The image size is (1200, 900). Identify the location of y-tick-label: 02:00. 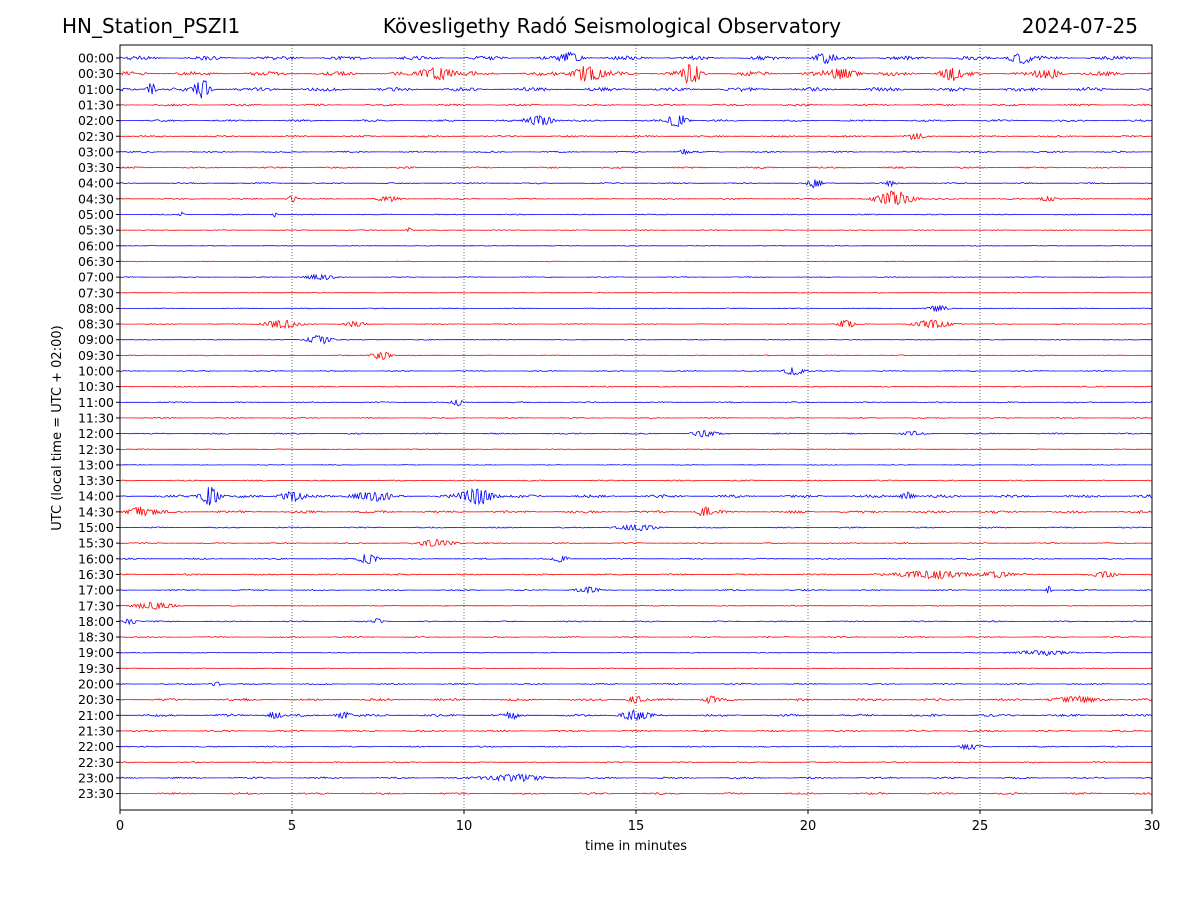
(96, 120).